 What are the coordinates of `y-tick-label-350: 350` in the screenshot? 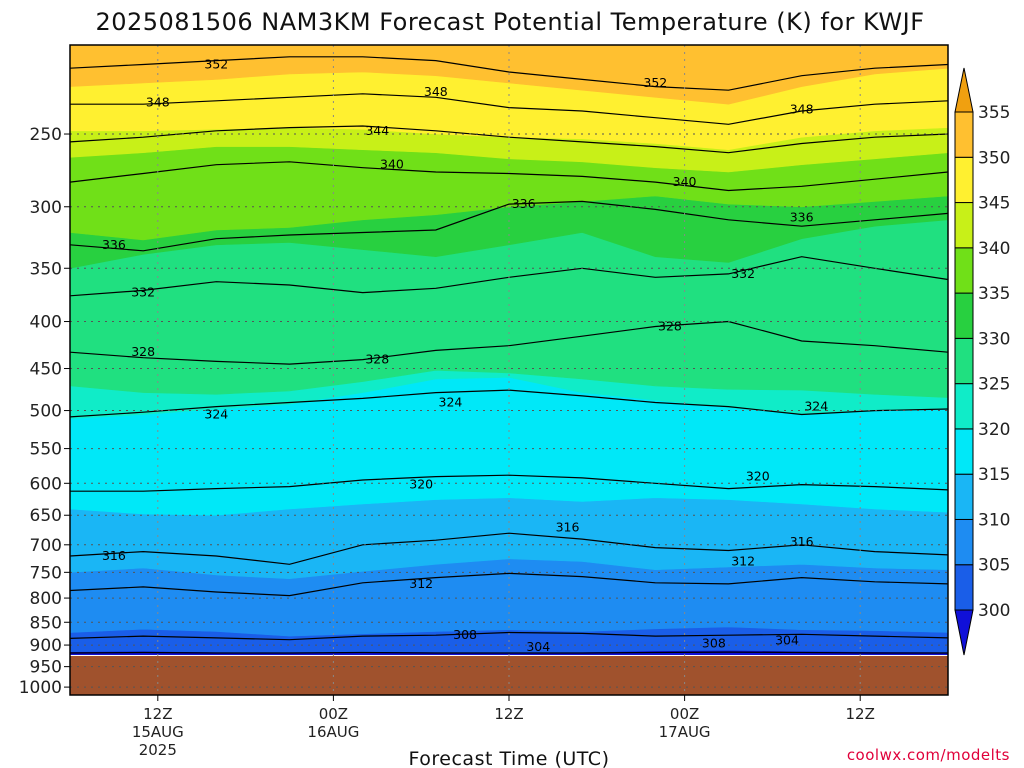 It's located at (46, 269).